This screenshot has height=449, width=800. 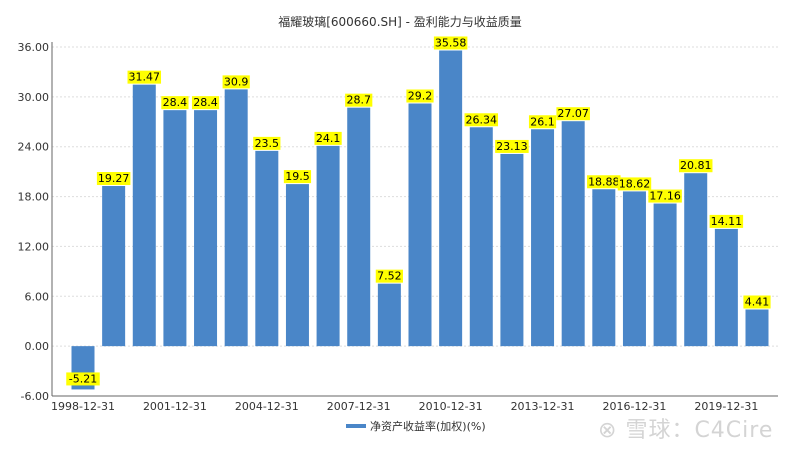 I want to click on y-tick-label: 6.00, so click(x=37, y=296).